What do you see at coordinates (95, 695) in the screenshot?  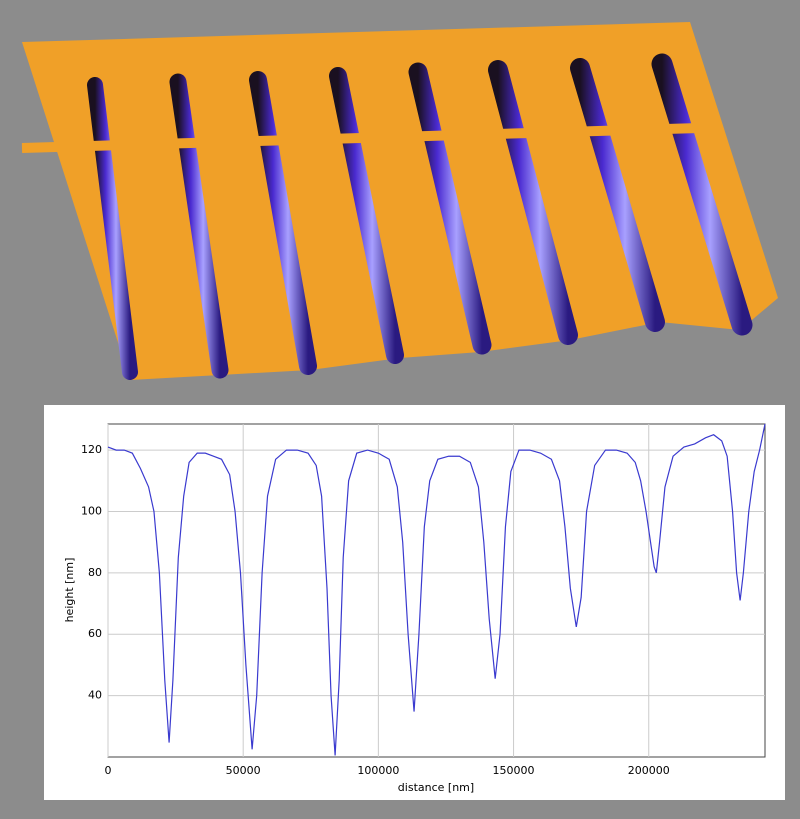 I see `y-tick-label: 40` at bounding box center [95, 695].